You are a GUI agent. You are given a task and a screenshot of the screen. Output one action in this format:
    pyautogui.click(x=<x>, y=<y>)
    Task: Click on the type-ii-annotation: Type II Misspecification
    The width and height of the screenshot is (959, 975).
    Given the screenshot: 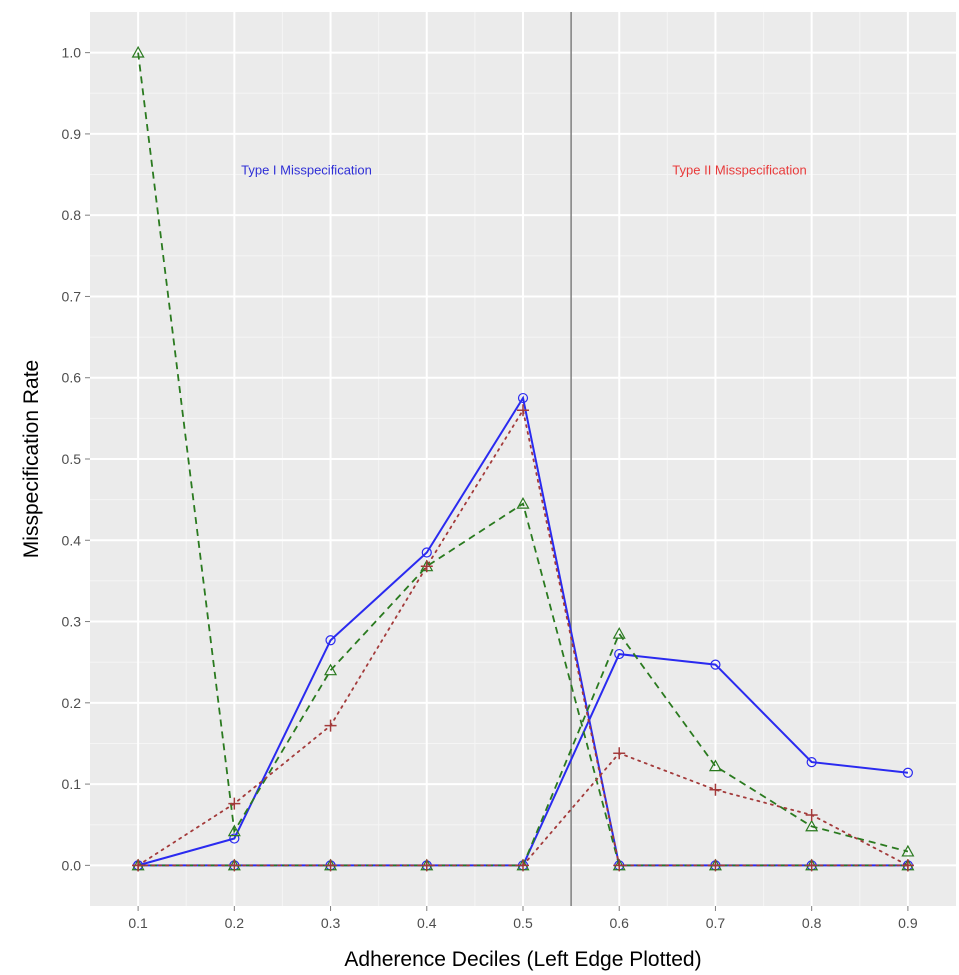 What is the action you would take?
    pyautogui.click(x=739, y=170)
    